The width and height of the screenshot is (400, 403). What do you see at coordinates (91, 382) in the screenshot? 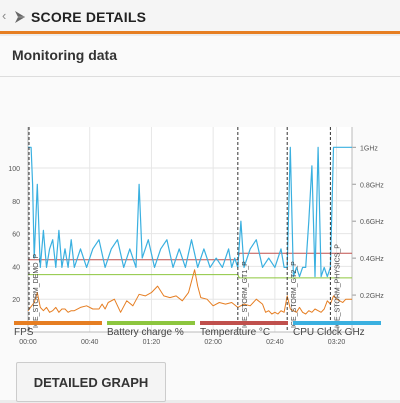
I see `detailed-graph-button: DETAILED GRAPH` at bounding box center [91, 382].